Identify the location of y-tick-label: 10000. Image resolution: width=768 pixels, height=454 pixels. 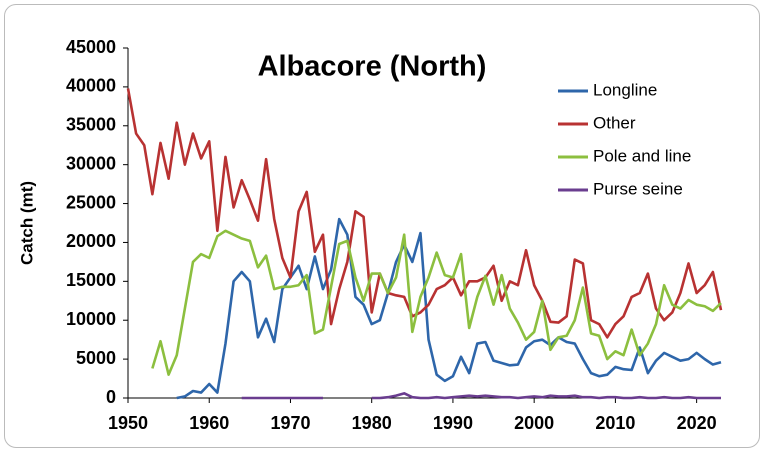
(91, 319).